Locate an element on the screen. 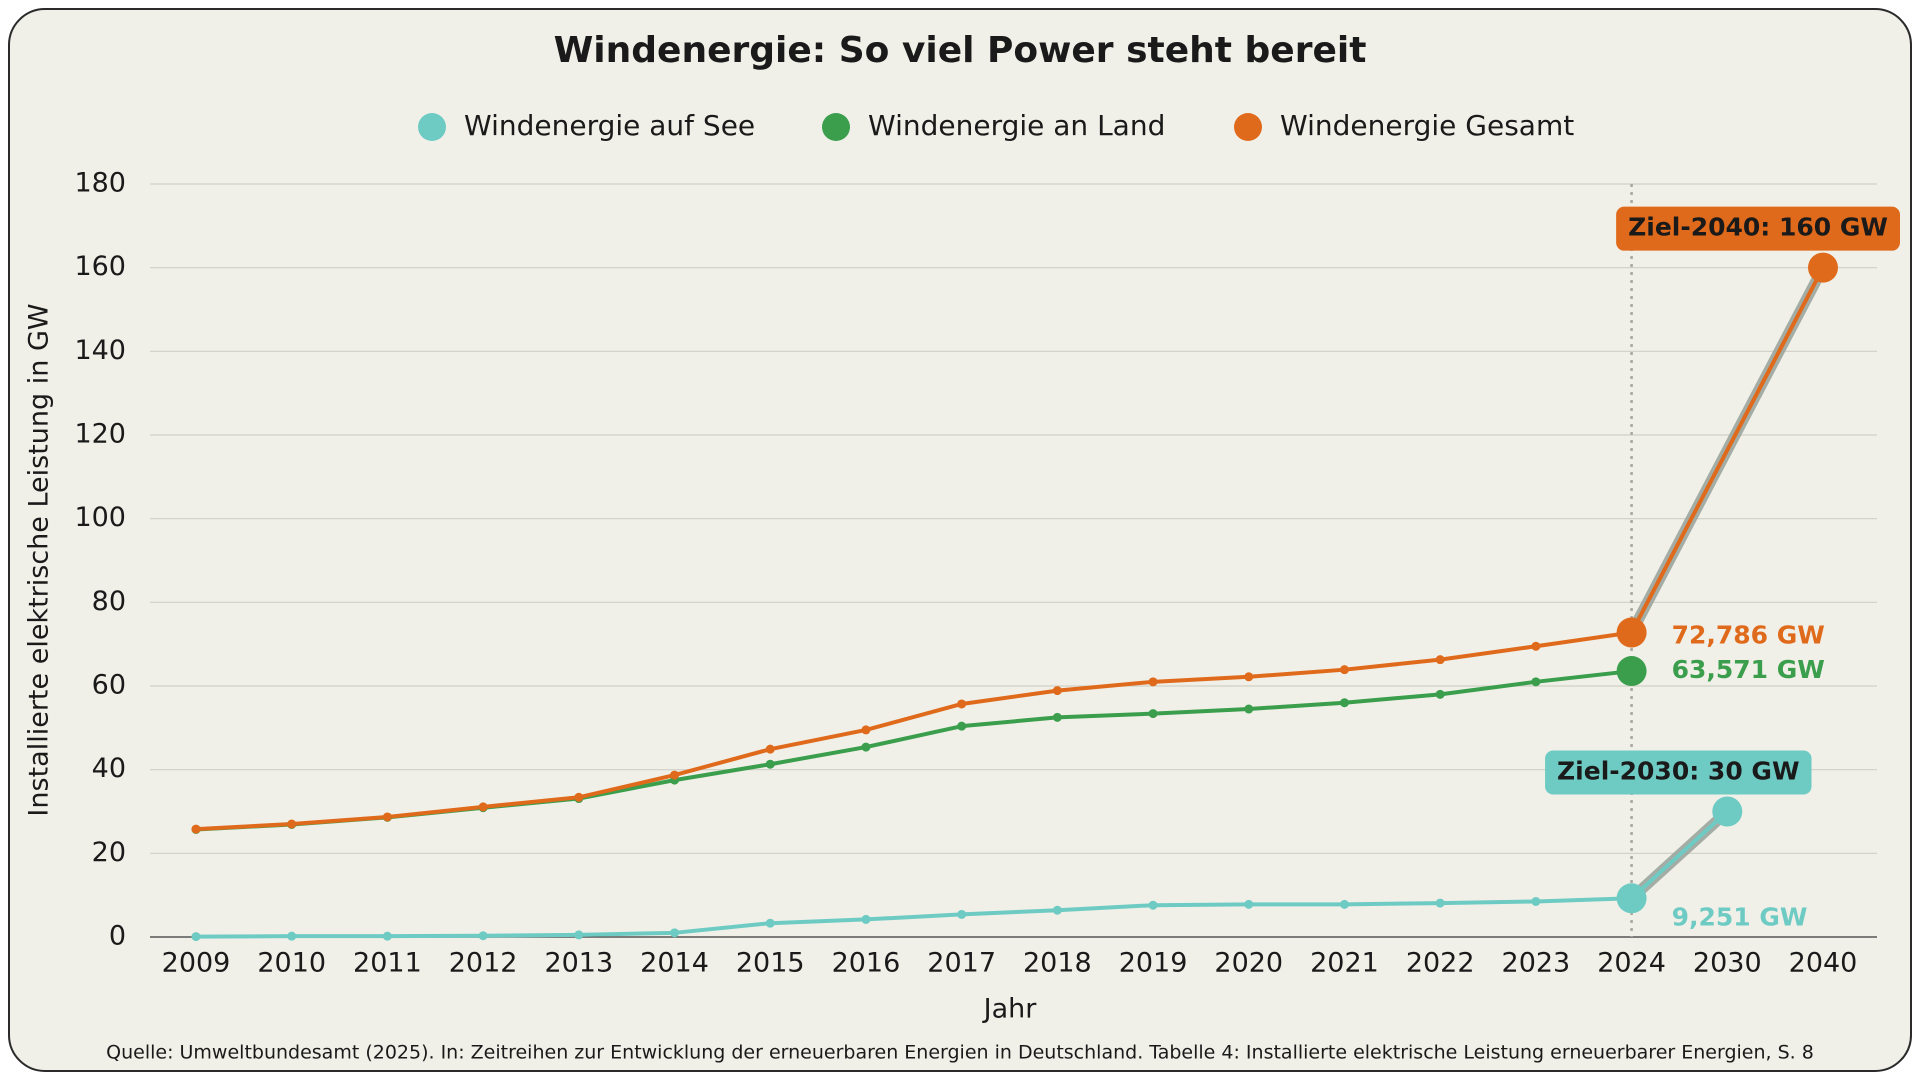  x-tick-label: 2016 is located at coordinates (866, 963).